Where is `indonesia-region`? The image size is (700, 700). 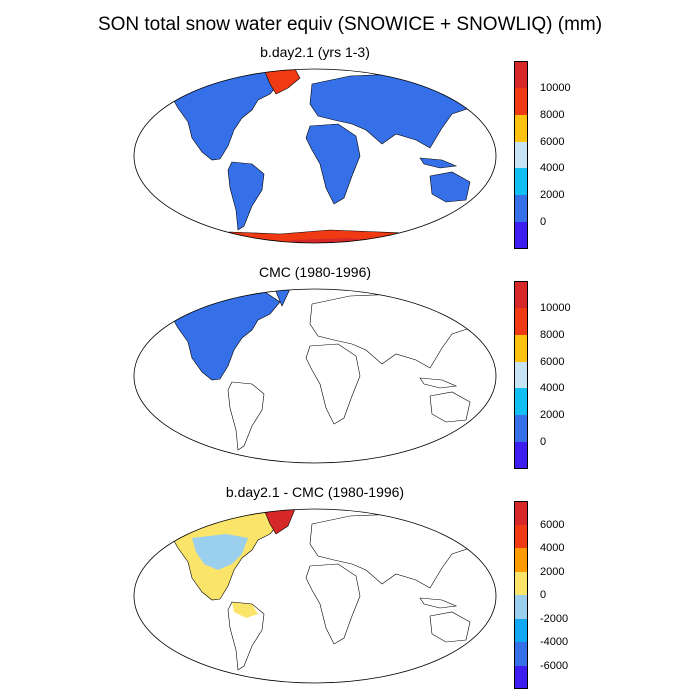 indonesia-region is located at coordinates (438, 163).